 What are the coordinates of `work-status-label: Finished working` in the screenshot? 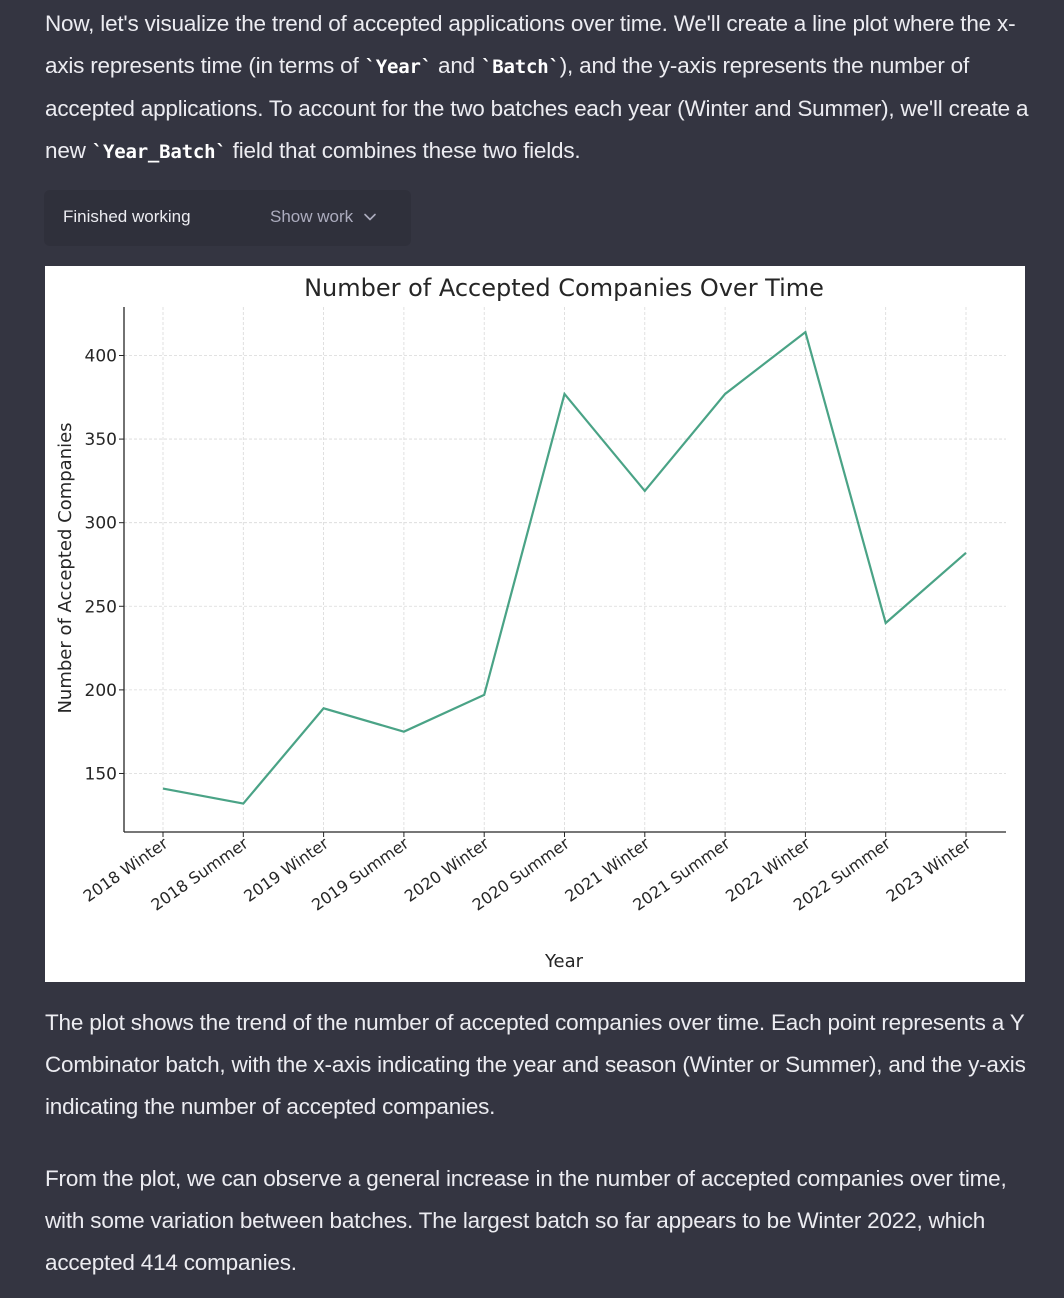 It's located at (127, 216).